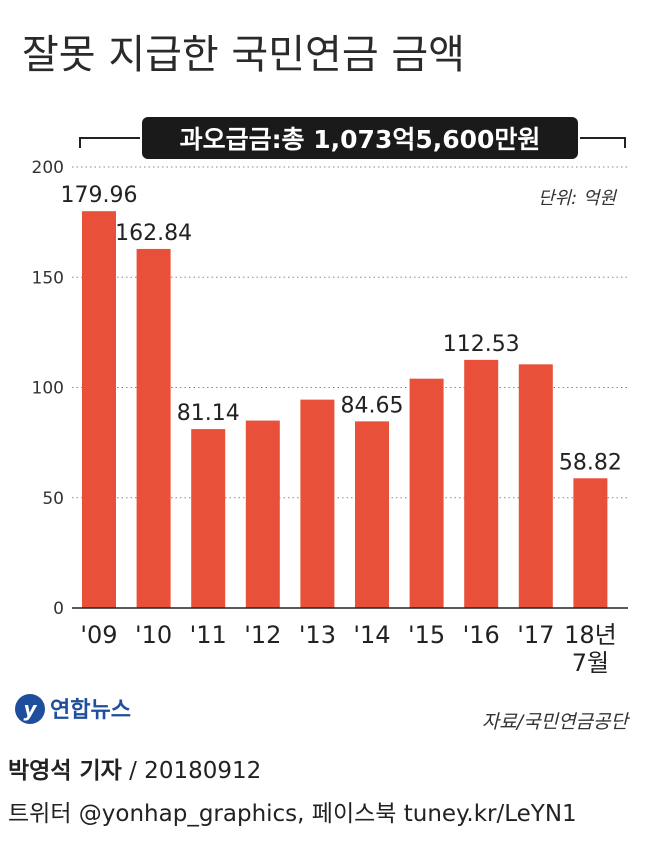  I want to click on y-axis-ticks: 0 50 100 150 200, so click(48, 388).